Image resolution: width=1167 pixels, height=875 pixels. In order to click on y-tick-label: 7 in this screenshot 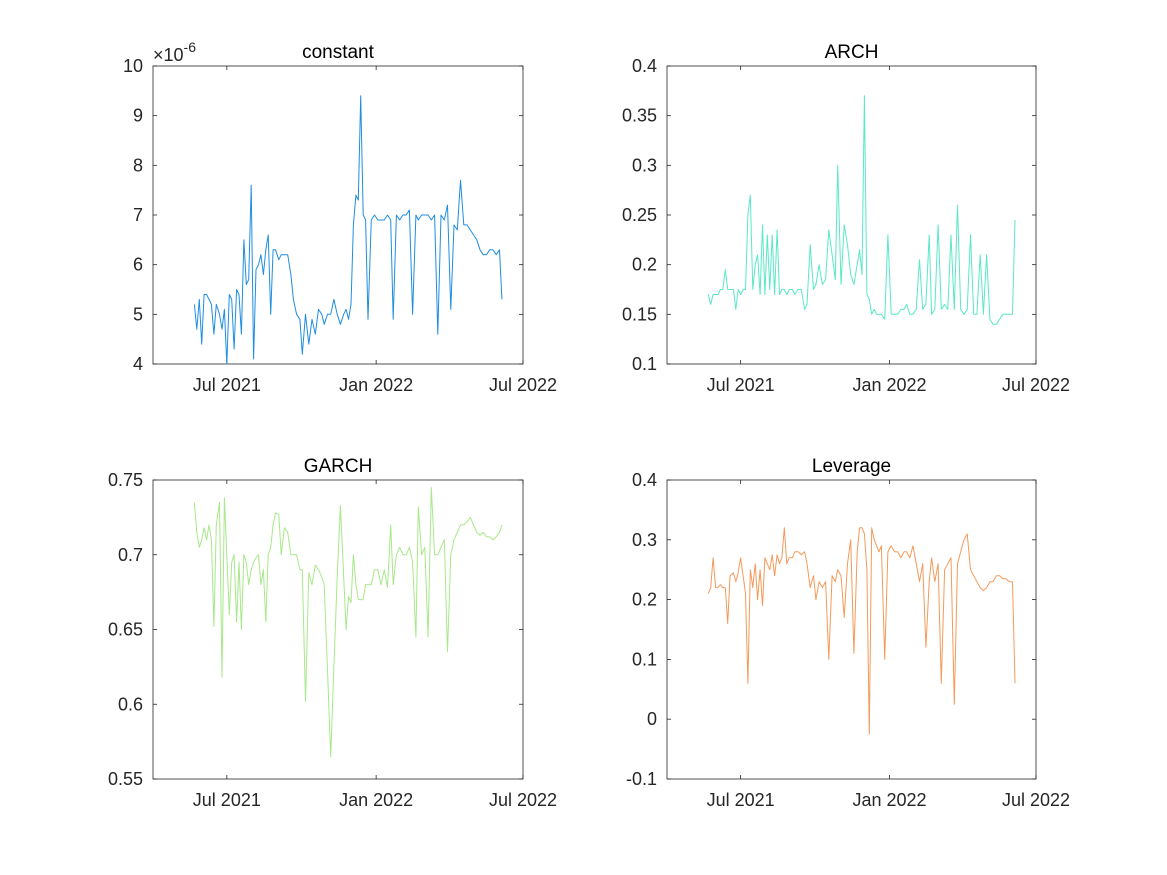, I will do `click(138, 215)`.